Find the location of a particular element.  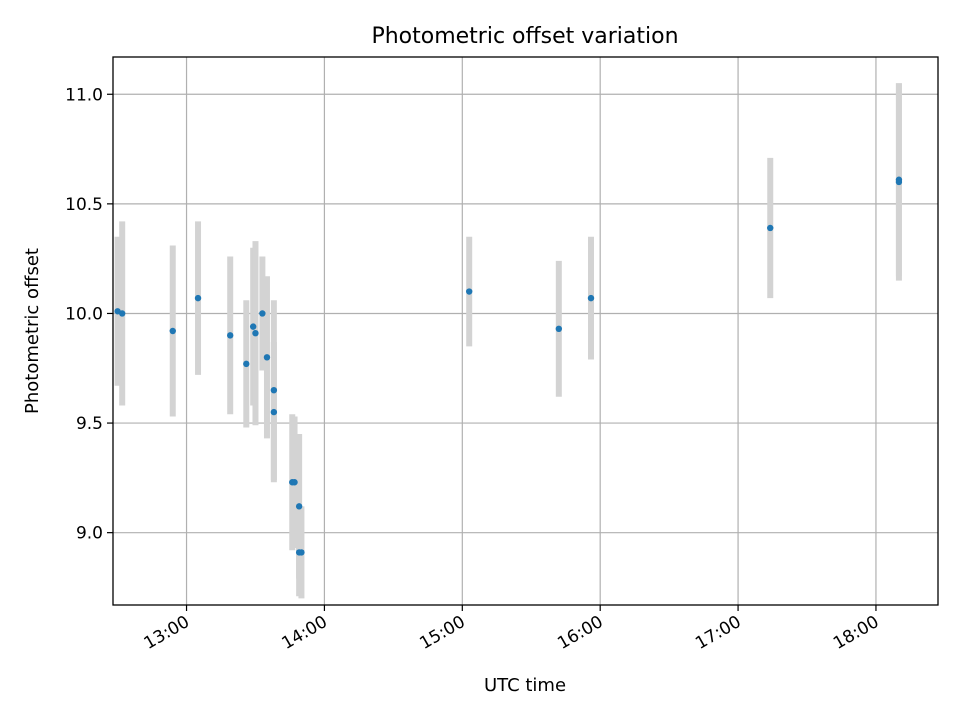

x-axis-label: UTC time is located at coordinates (525, 685).